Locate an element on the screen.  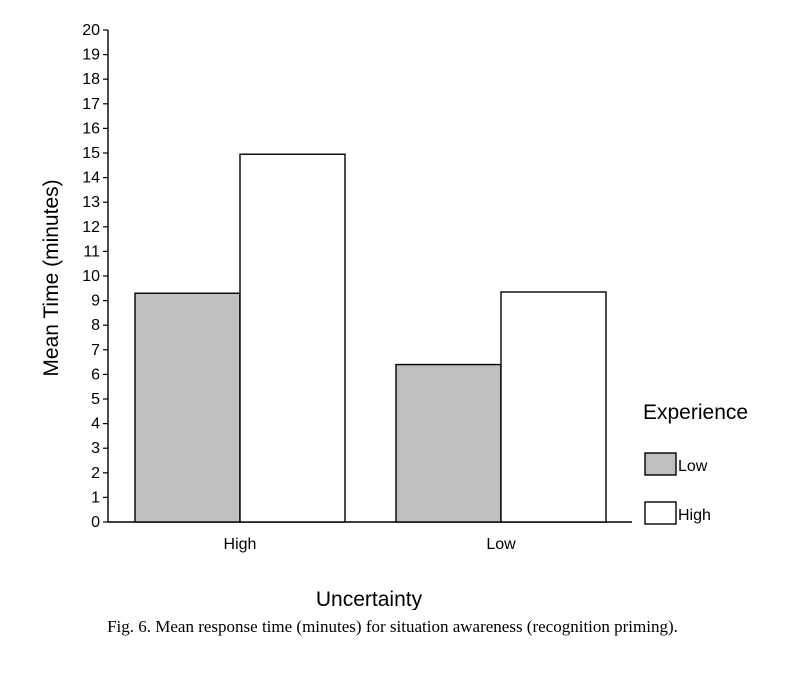
y-tick-label: 0 is located at coordinates (95, 522).